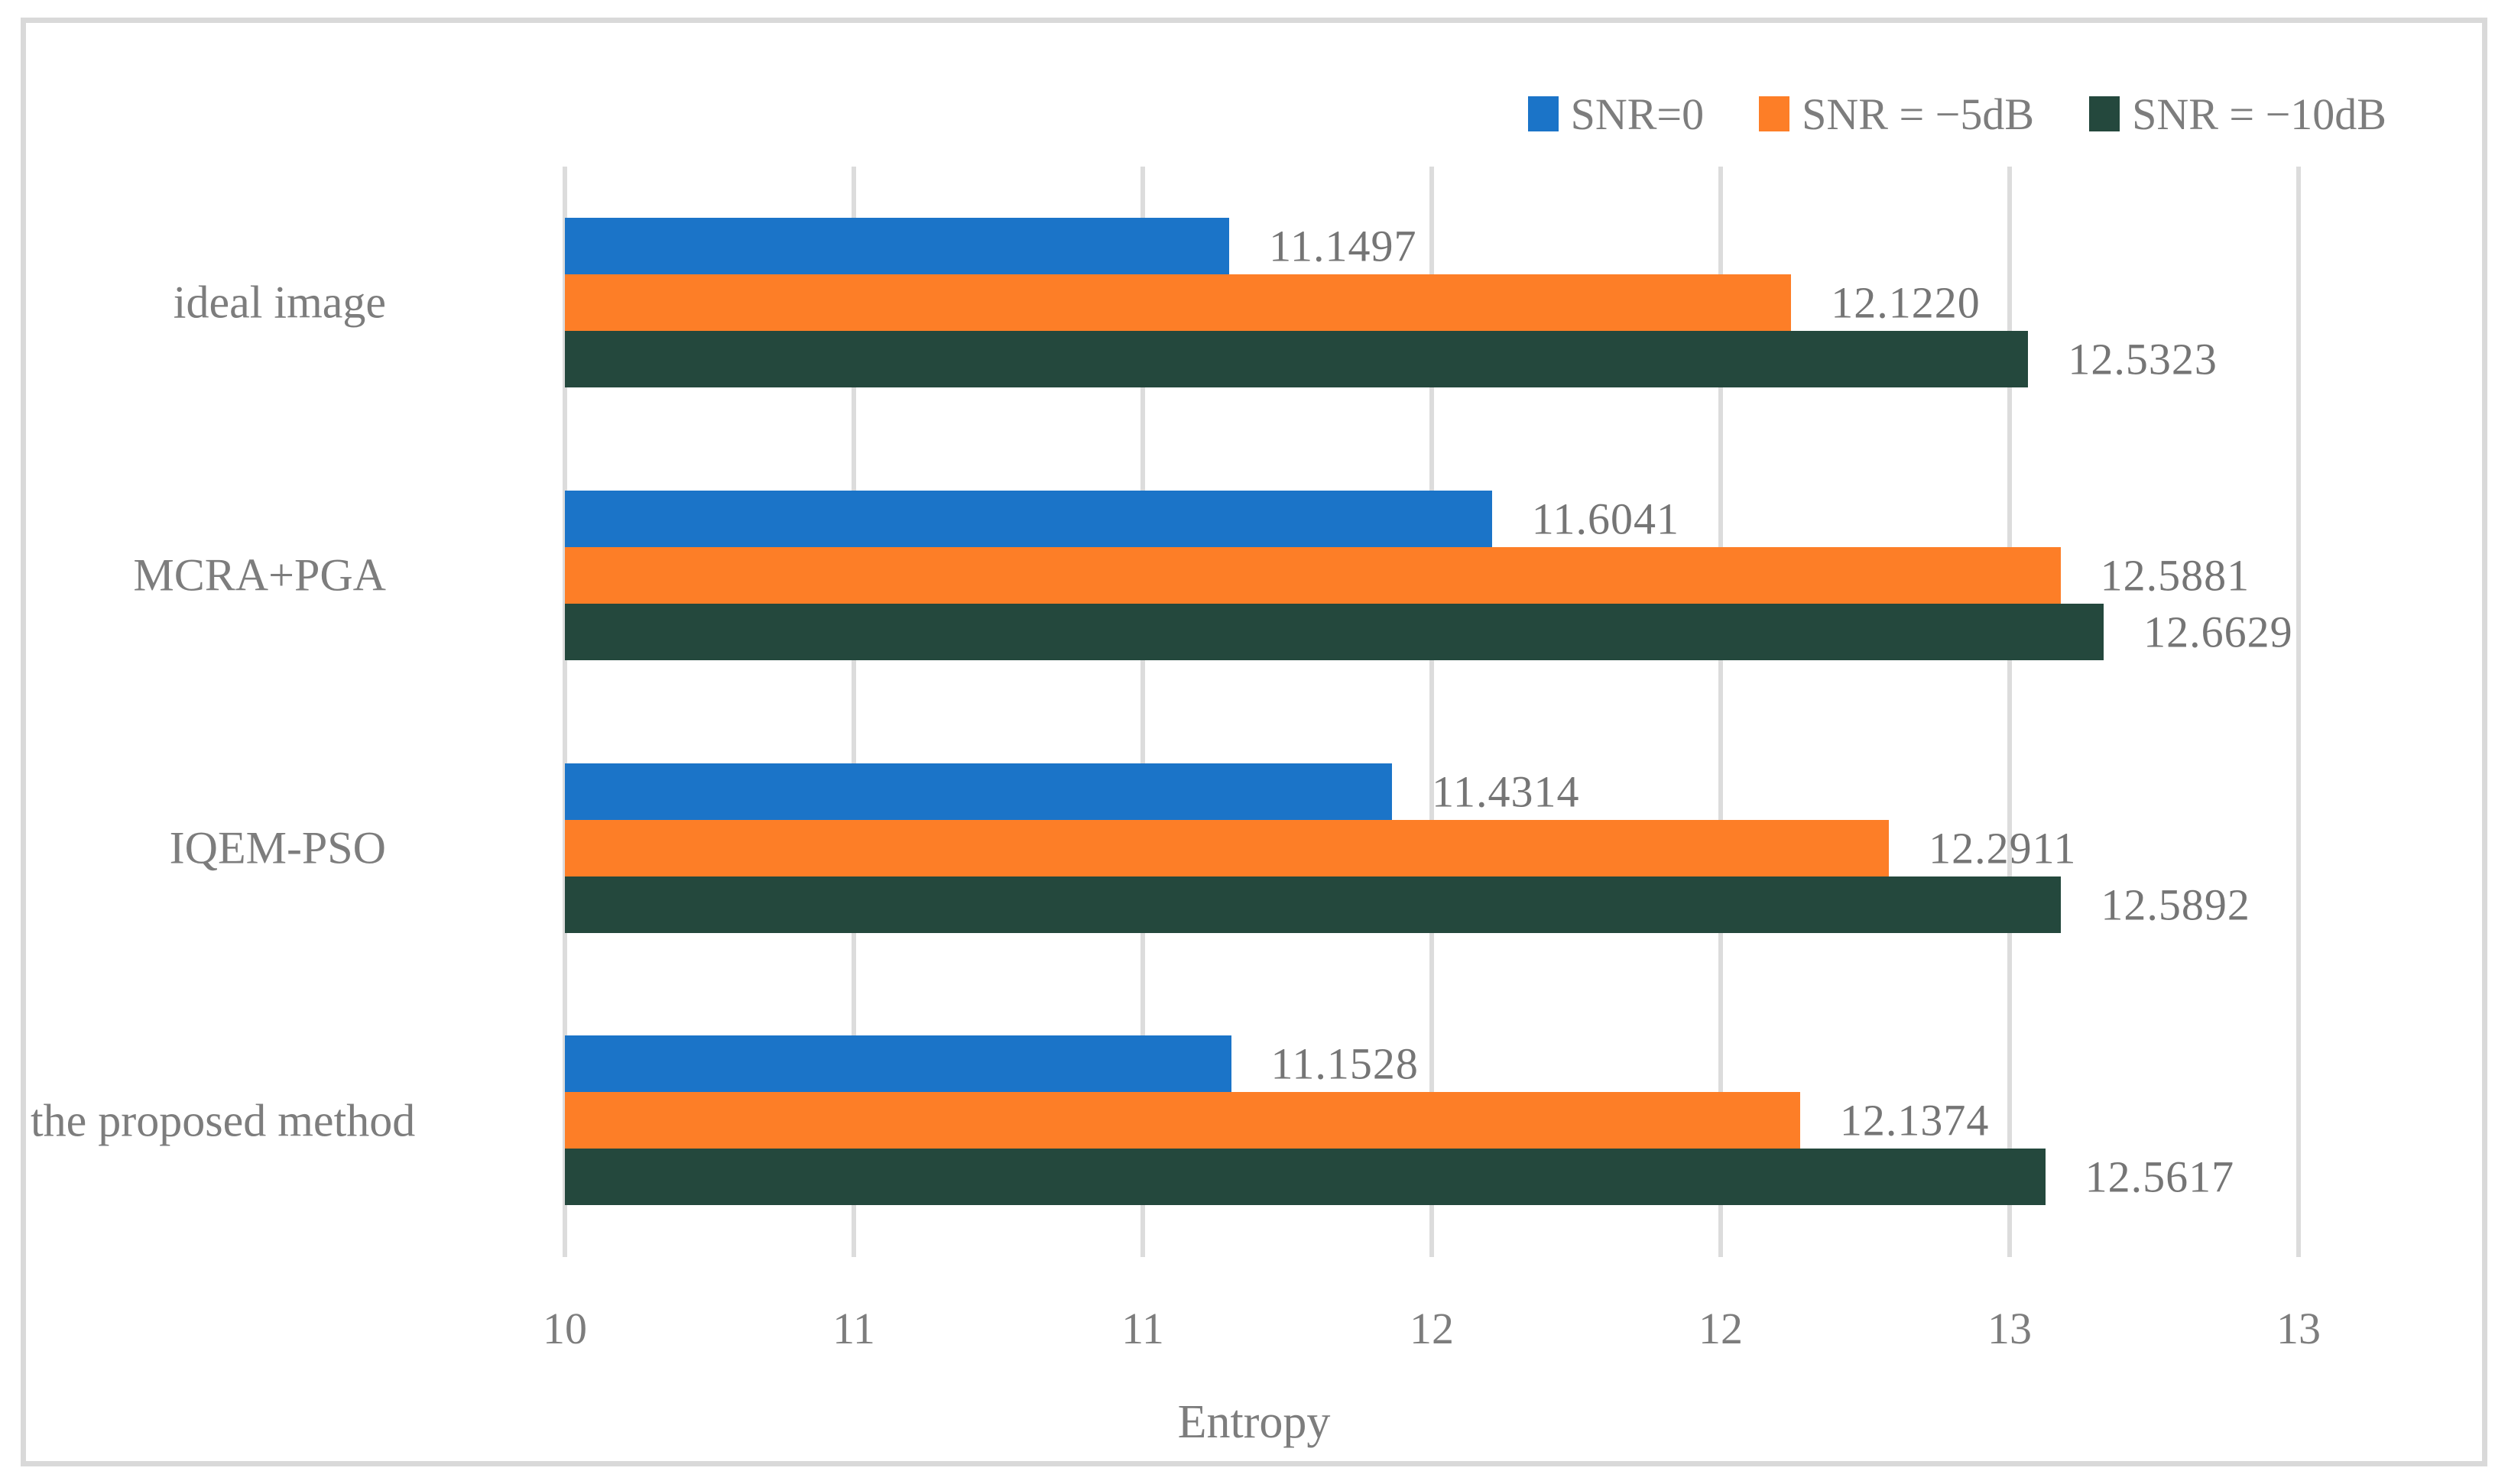 The image size is (2508, 1484). I want to click on category-label: ideal image, so click(279, 303).